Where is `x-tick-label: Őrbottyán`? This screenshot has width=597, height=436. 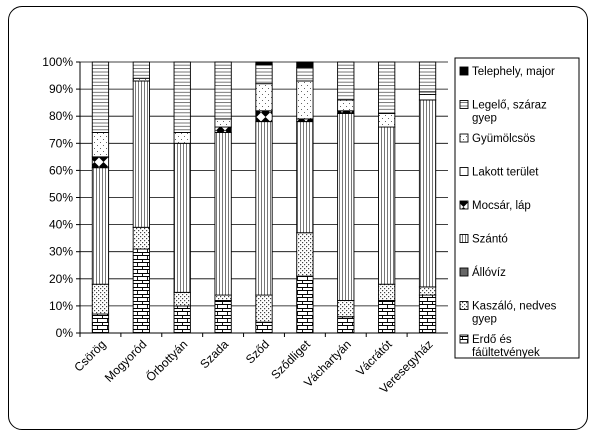 x-tick-label: Őrbottyán is located at coordinates (166, 361).